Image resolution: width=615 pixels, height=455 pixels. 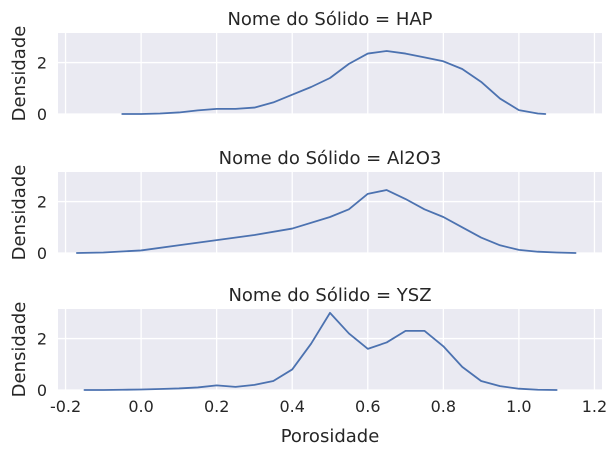 I want to click on x-tick-label: 1.2, so click(x=594, y=406).